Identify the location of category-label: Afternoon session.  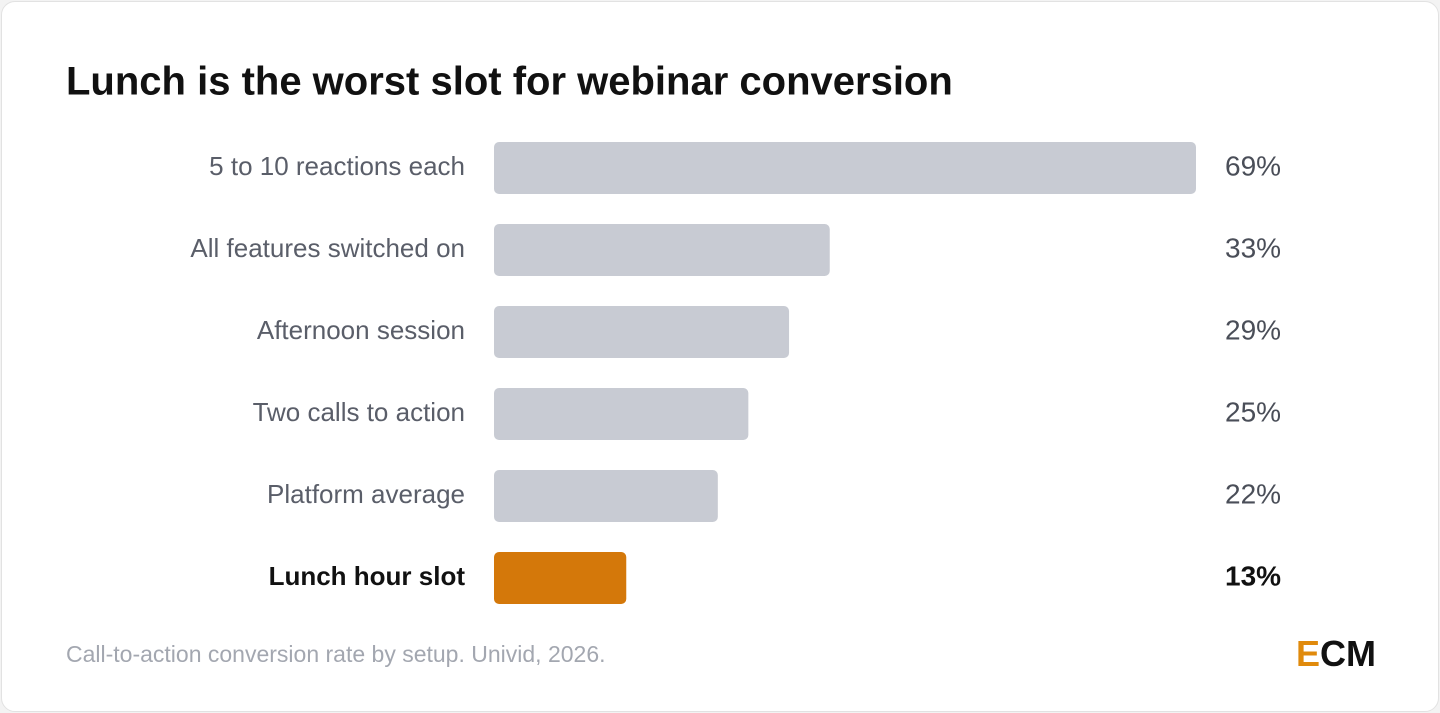
(361, 330).